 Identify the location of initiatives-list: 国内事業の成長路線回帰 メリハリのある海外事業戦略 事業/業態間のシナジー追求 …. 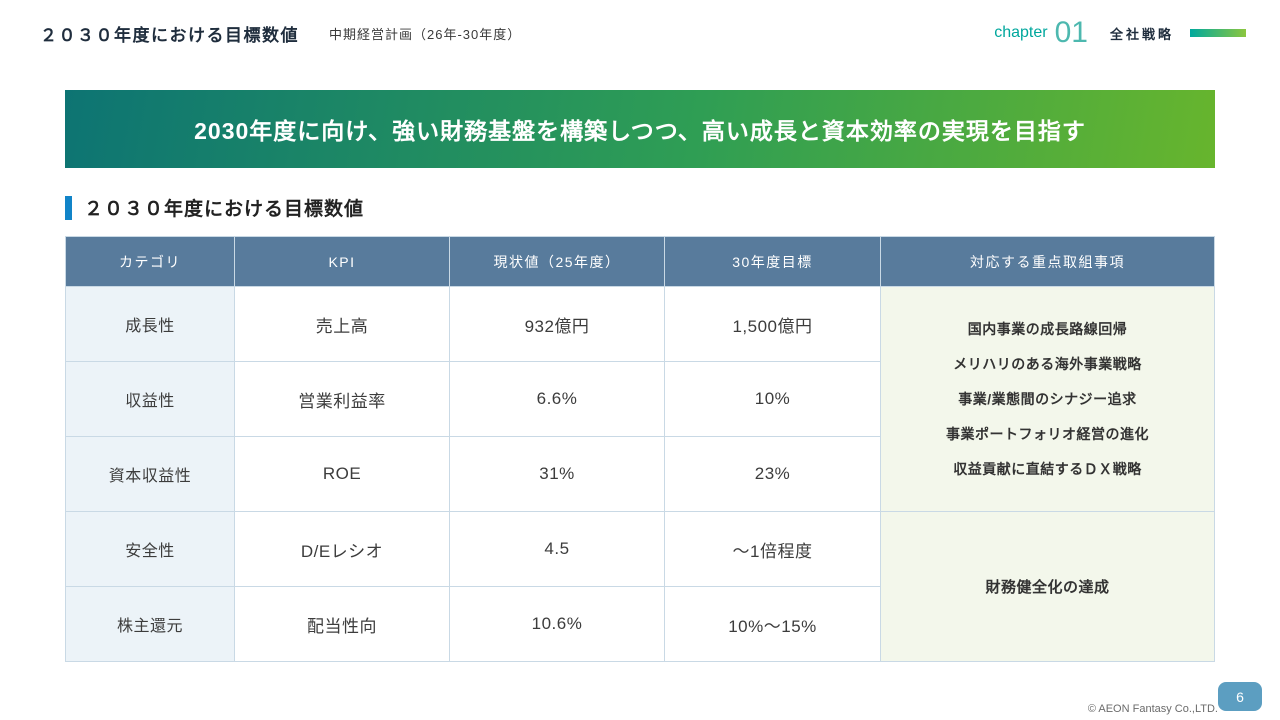
(1047, 399).